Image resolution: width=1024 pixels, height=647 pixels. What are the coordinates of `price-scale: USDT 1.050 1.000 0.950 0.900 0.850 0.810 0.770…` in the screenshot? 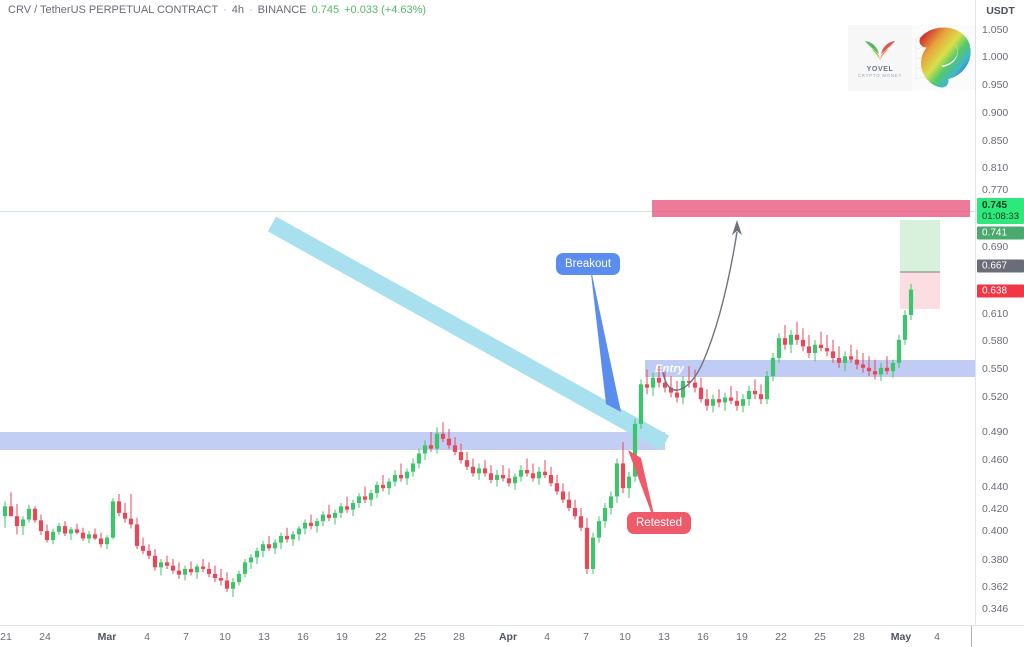 It's located at (999, 312).